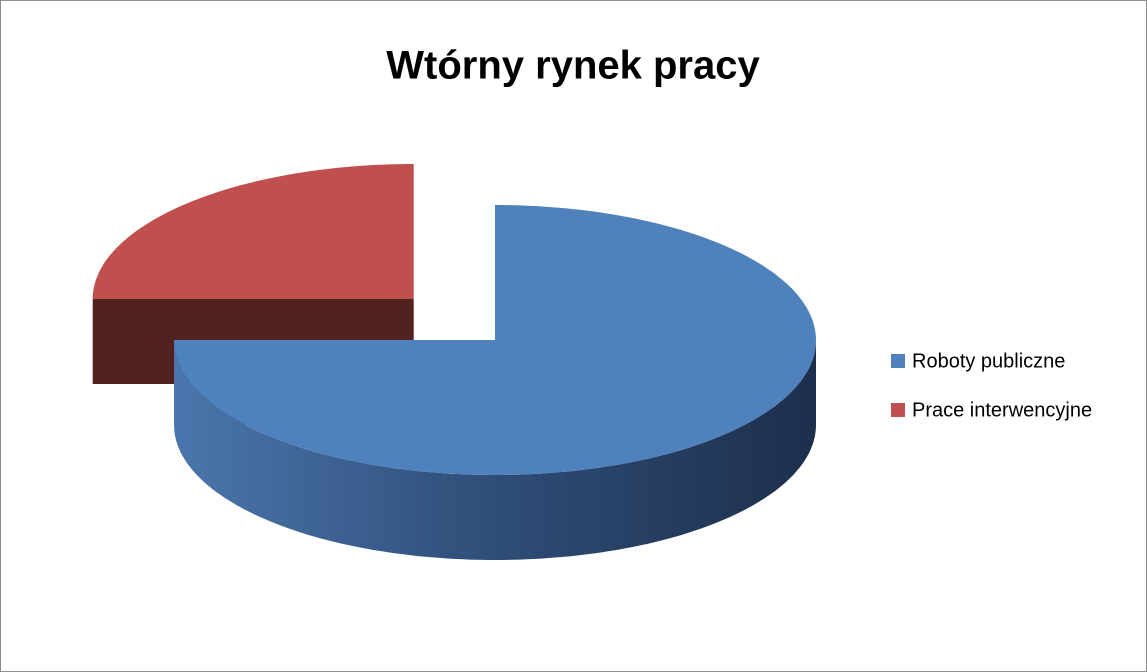 The image size is (1147, 672). I want to click on slice, so click(253, 231).